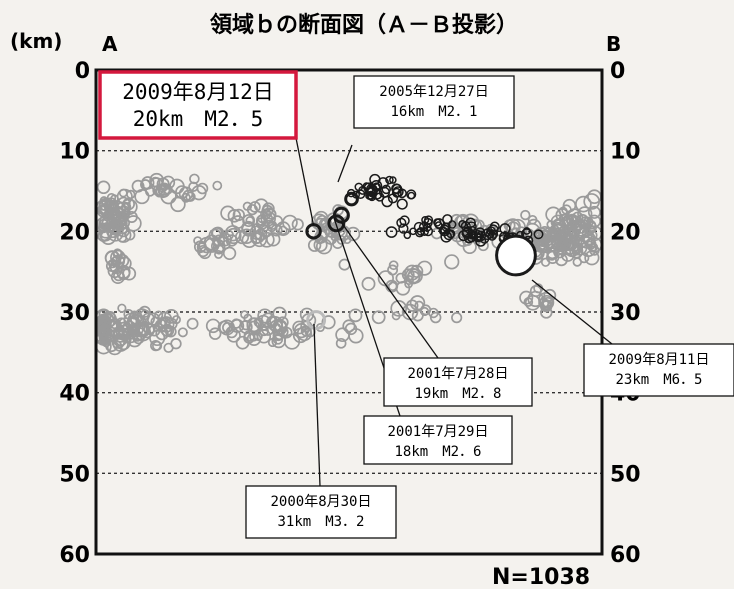 The height and width of the screenshot is (589, 734). Describe the element at coordinates (541, 577) in the screenshot. I see `event-count: N=1038` at that location.